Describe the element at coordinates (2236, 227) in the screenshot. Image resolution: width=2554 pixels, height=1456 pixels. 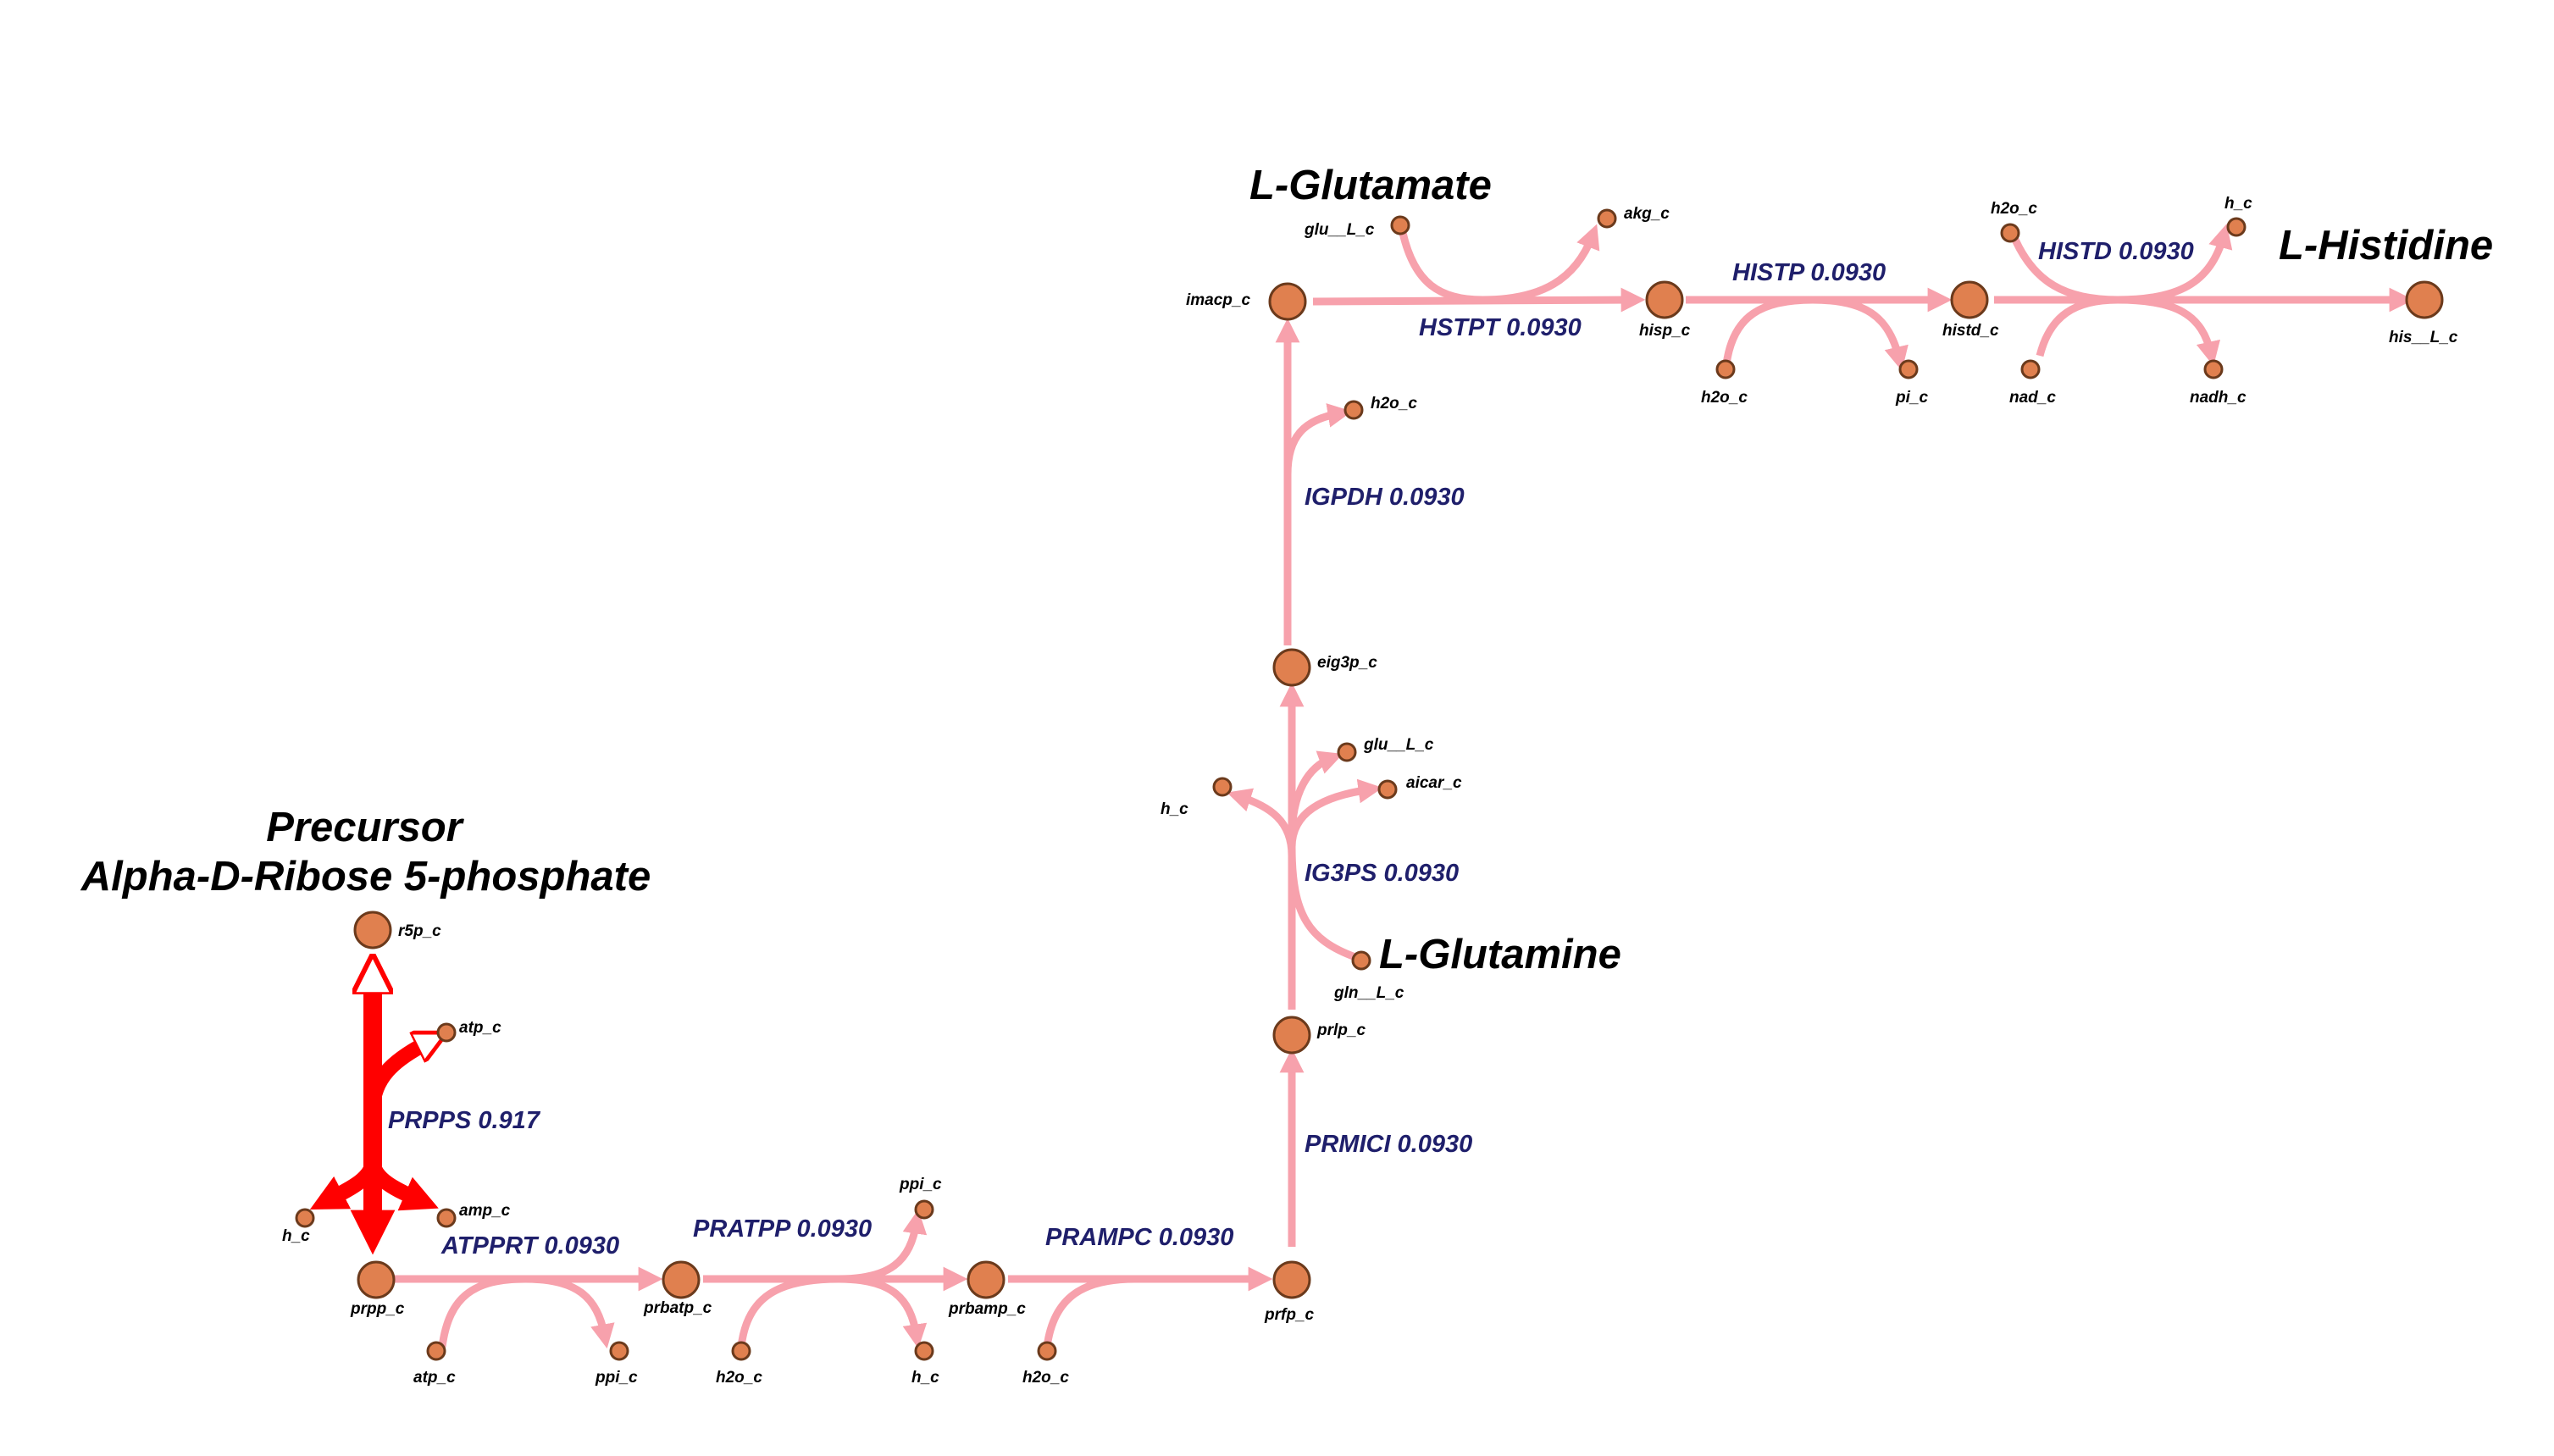
I see `node-h_c-histd` at that location.